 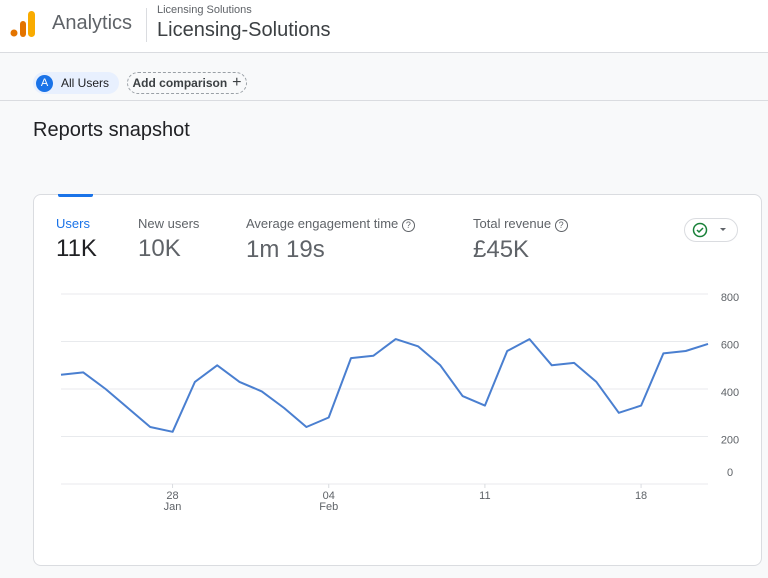 I want to click on data-line, so click(x=384, y=385).